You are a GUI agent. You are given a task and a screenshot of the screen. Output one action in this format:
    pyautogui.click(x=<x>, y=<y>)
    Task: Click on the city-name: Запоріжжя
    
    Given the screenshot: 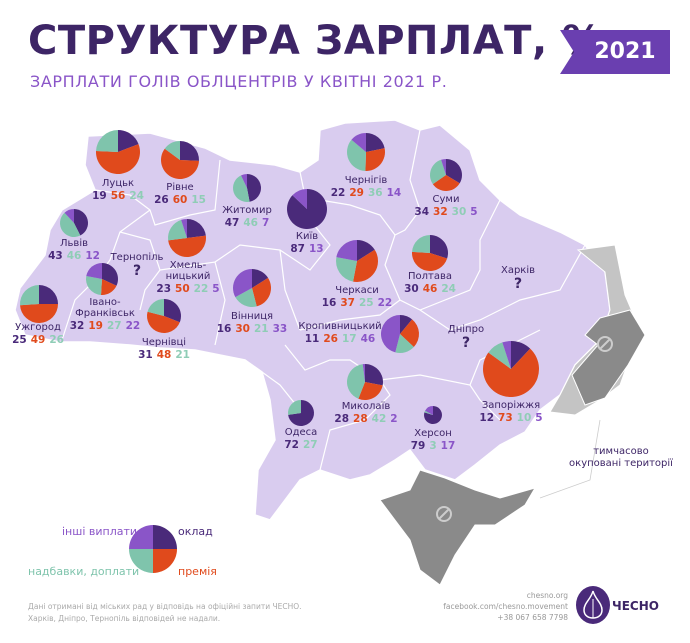 What is the action you would take?
    pyautogui.click(x=511, y=405)
    